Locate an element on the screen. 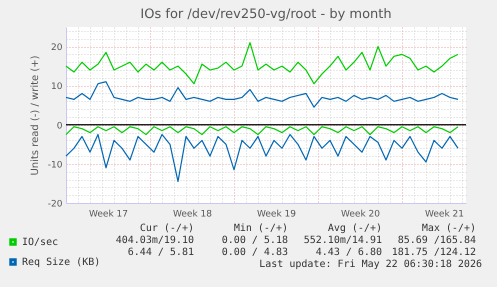 This screenshot has width=497, height=287. text: 404.03m/19.10 is located at coordinates (155, 240).